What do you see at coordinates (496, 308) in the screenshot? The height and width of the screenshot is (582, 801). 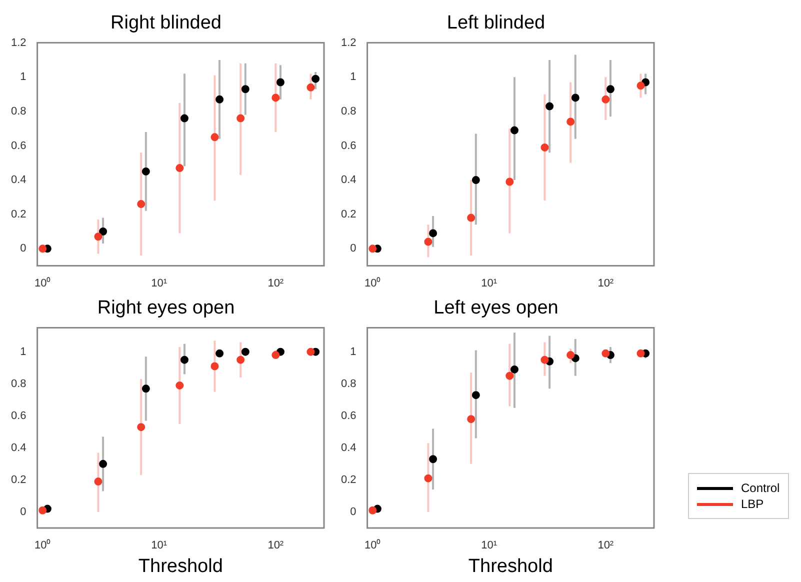 I see `chart-title: Left eyes open` at bounding box center [496, 308].